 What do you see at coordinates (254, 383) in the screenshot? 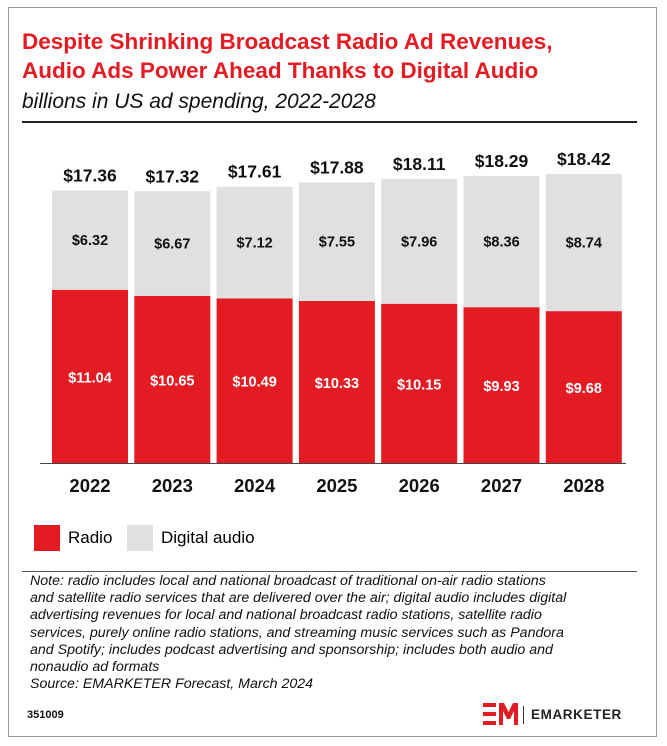
I see `data-label-radio-2024: $10.49` at bounding box center [254, 383].